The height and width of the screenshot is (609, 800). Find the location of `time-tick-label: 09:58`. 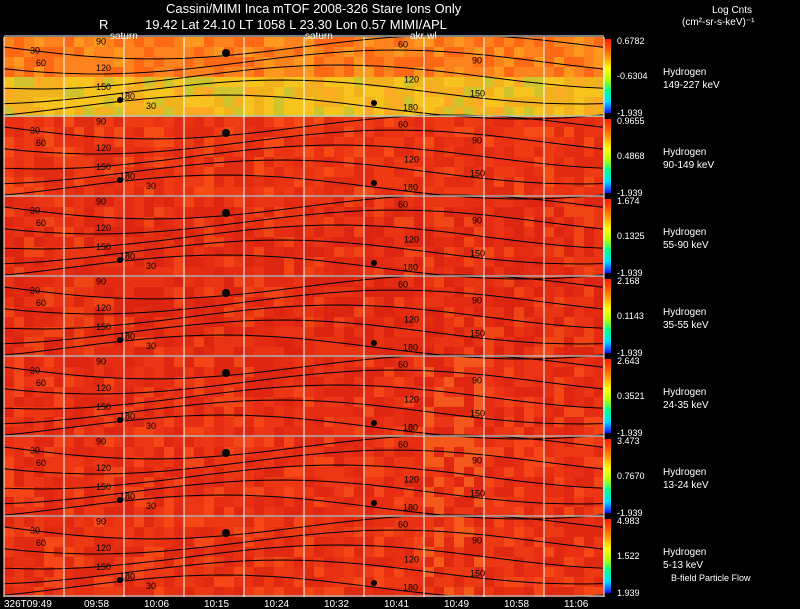

time-tick-label: 09:58 is located at coordinates (96, 604).